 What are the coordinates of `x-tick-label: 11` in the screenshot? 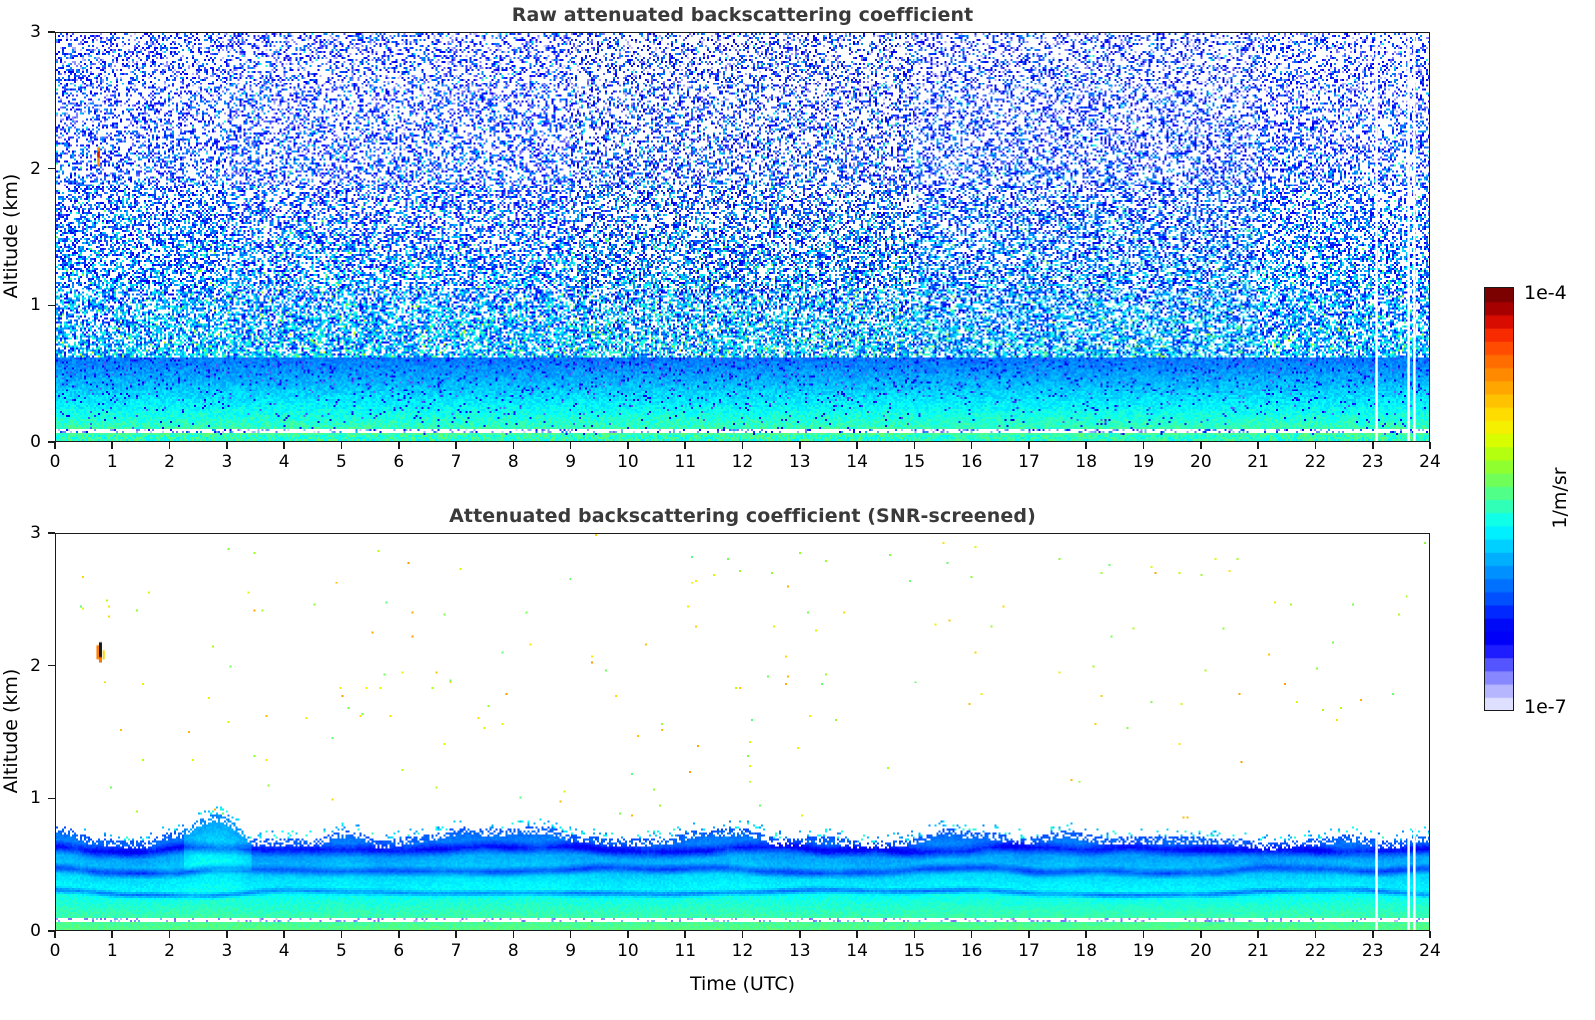 It's located at (685, 951).